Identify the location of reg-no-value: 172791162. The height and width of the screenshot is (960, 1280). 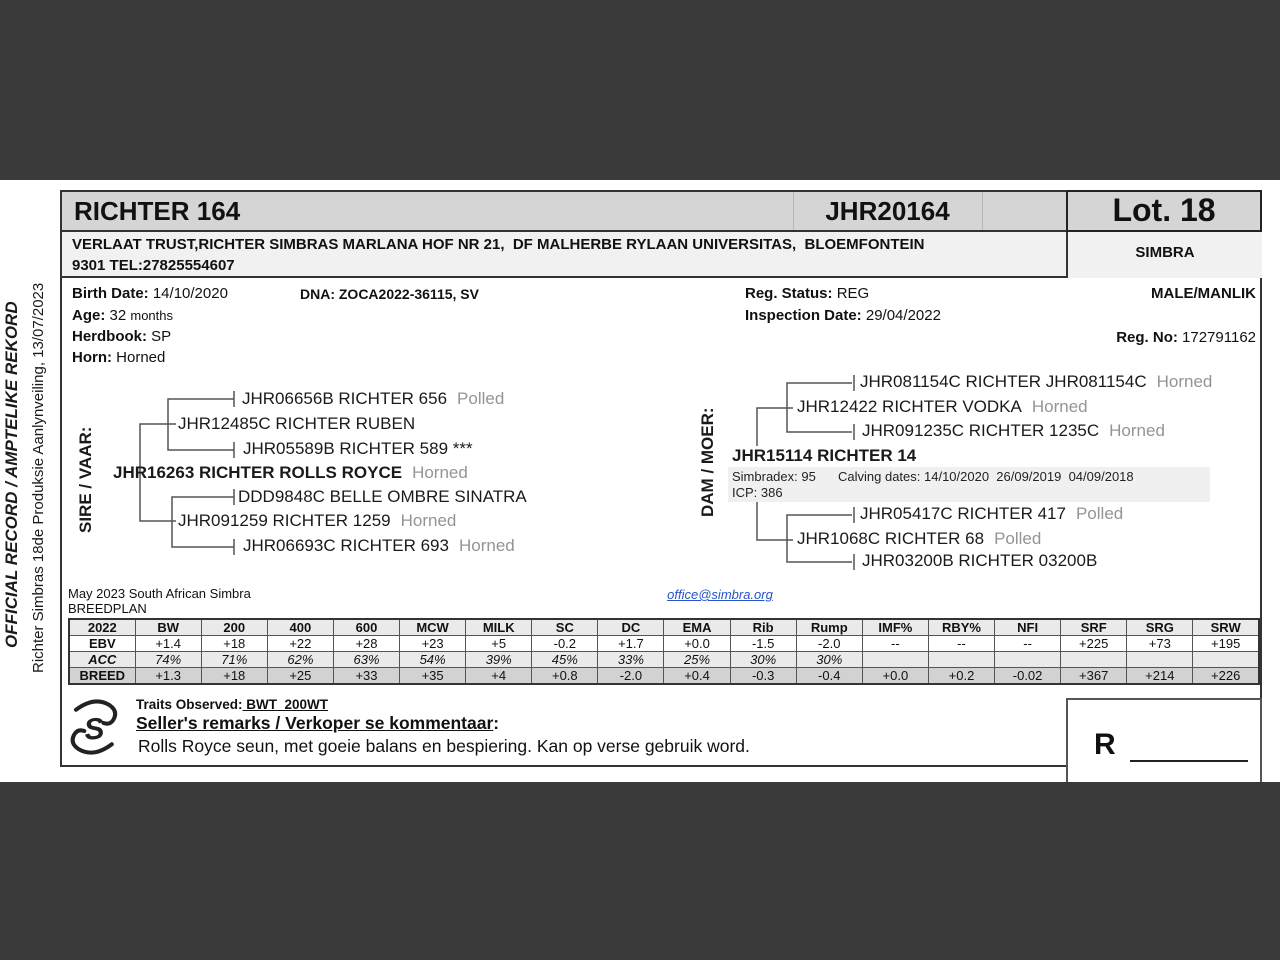
(1219, 337).